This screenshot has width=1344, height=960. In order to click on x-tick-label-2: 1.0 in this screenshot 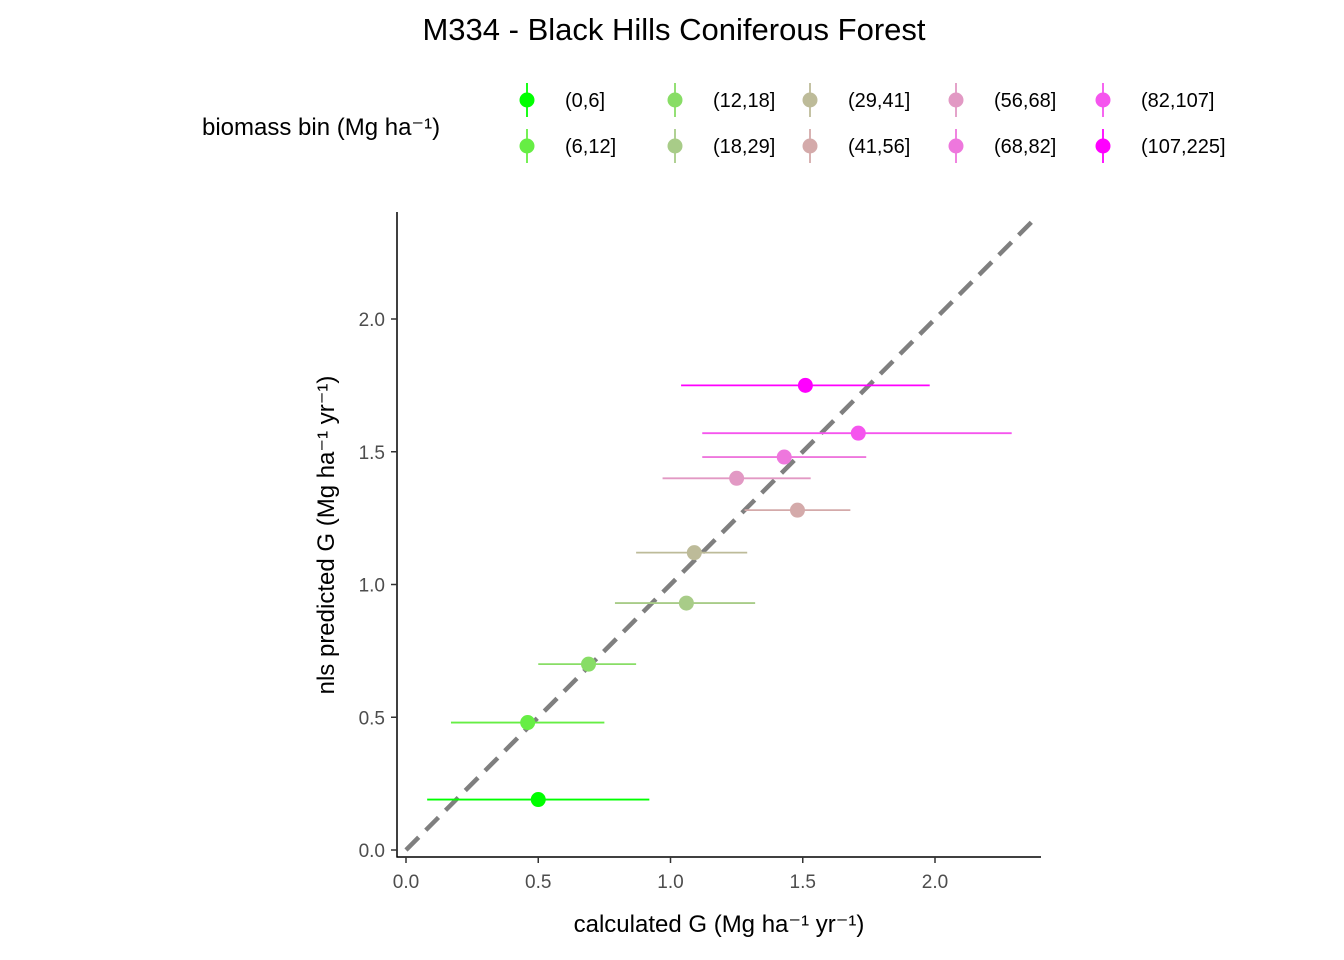, I will do `click(670, 882)`.